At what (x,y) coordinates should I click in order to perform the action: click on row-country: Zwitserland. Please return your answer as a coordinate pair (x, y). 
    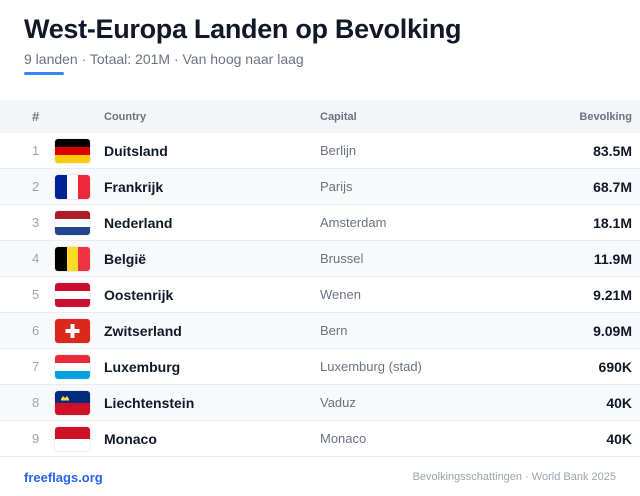
    Looking at the image, I should click on (143, 330).